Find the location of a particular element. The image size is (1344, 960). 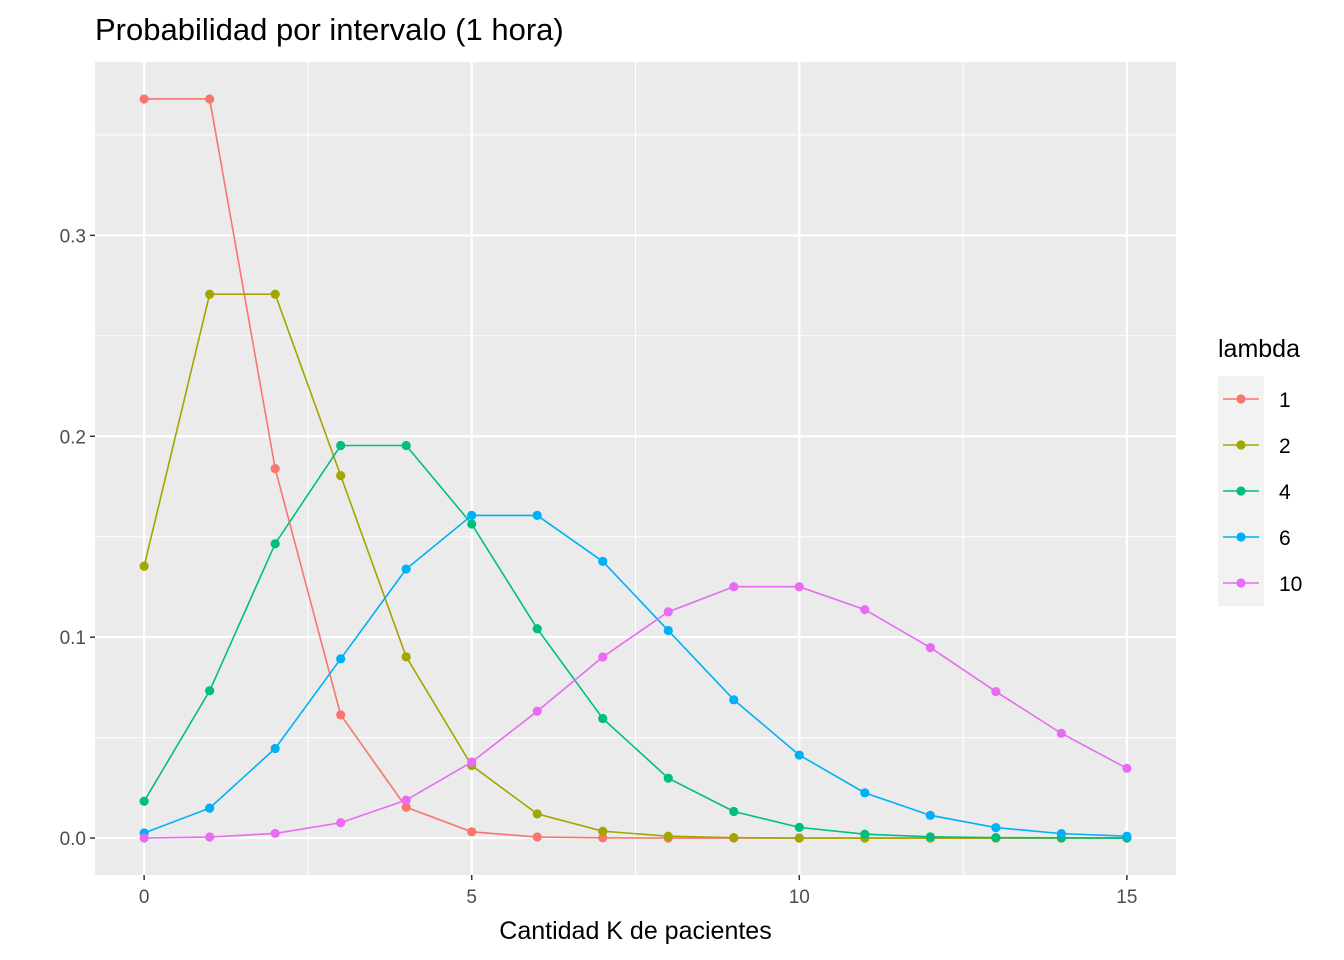

y-tick-label: 0.1 is located at coordinates (73, 638).